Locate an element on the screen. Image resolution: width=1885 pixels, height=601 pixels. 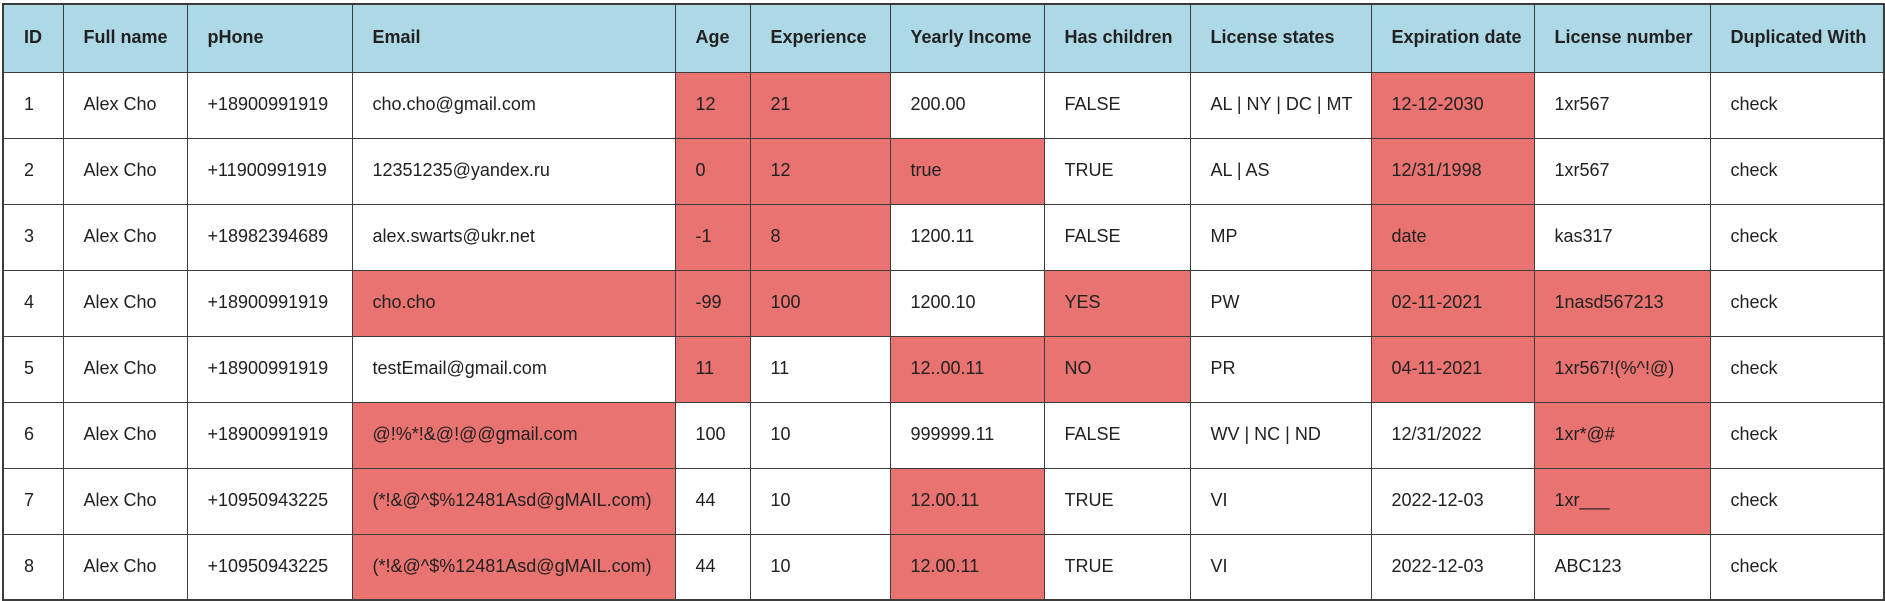
table-cell-has-children: YES is located at coordinates (1117, 303).